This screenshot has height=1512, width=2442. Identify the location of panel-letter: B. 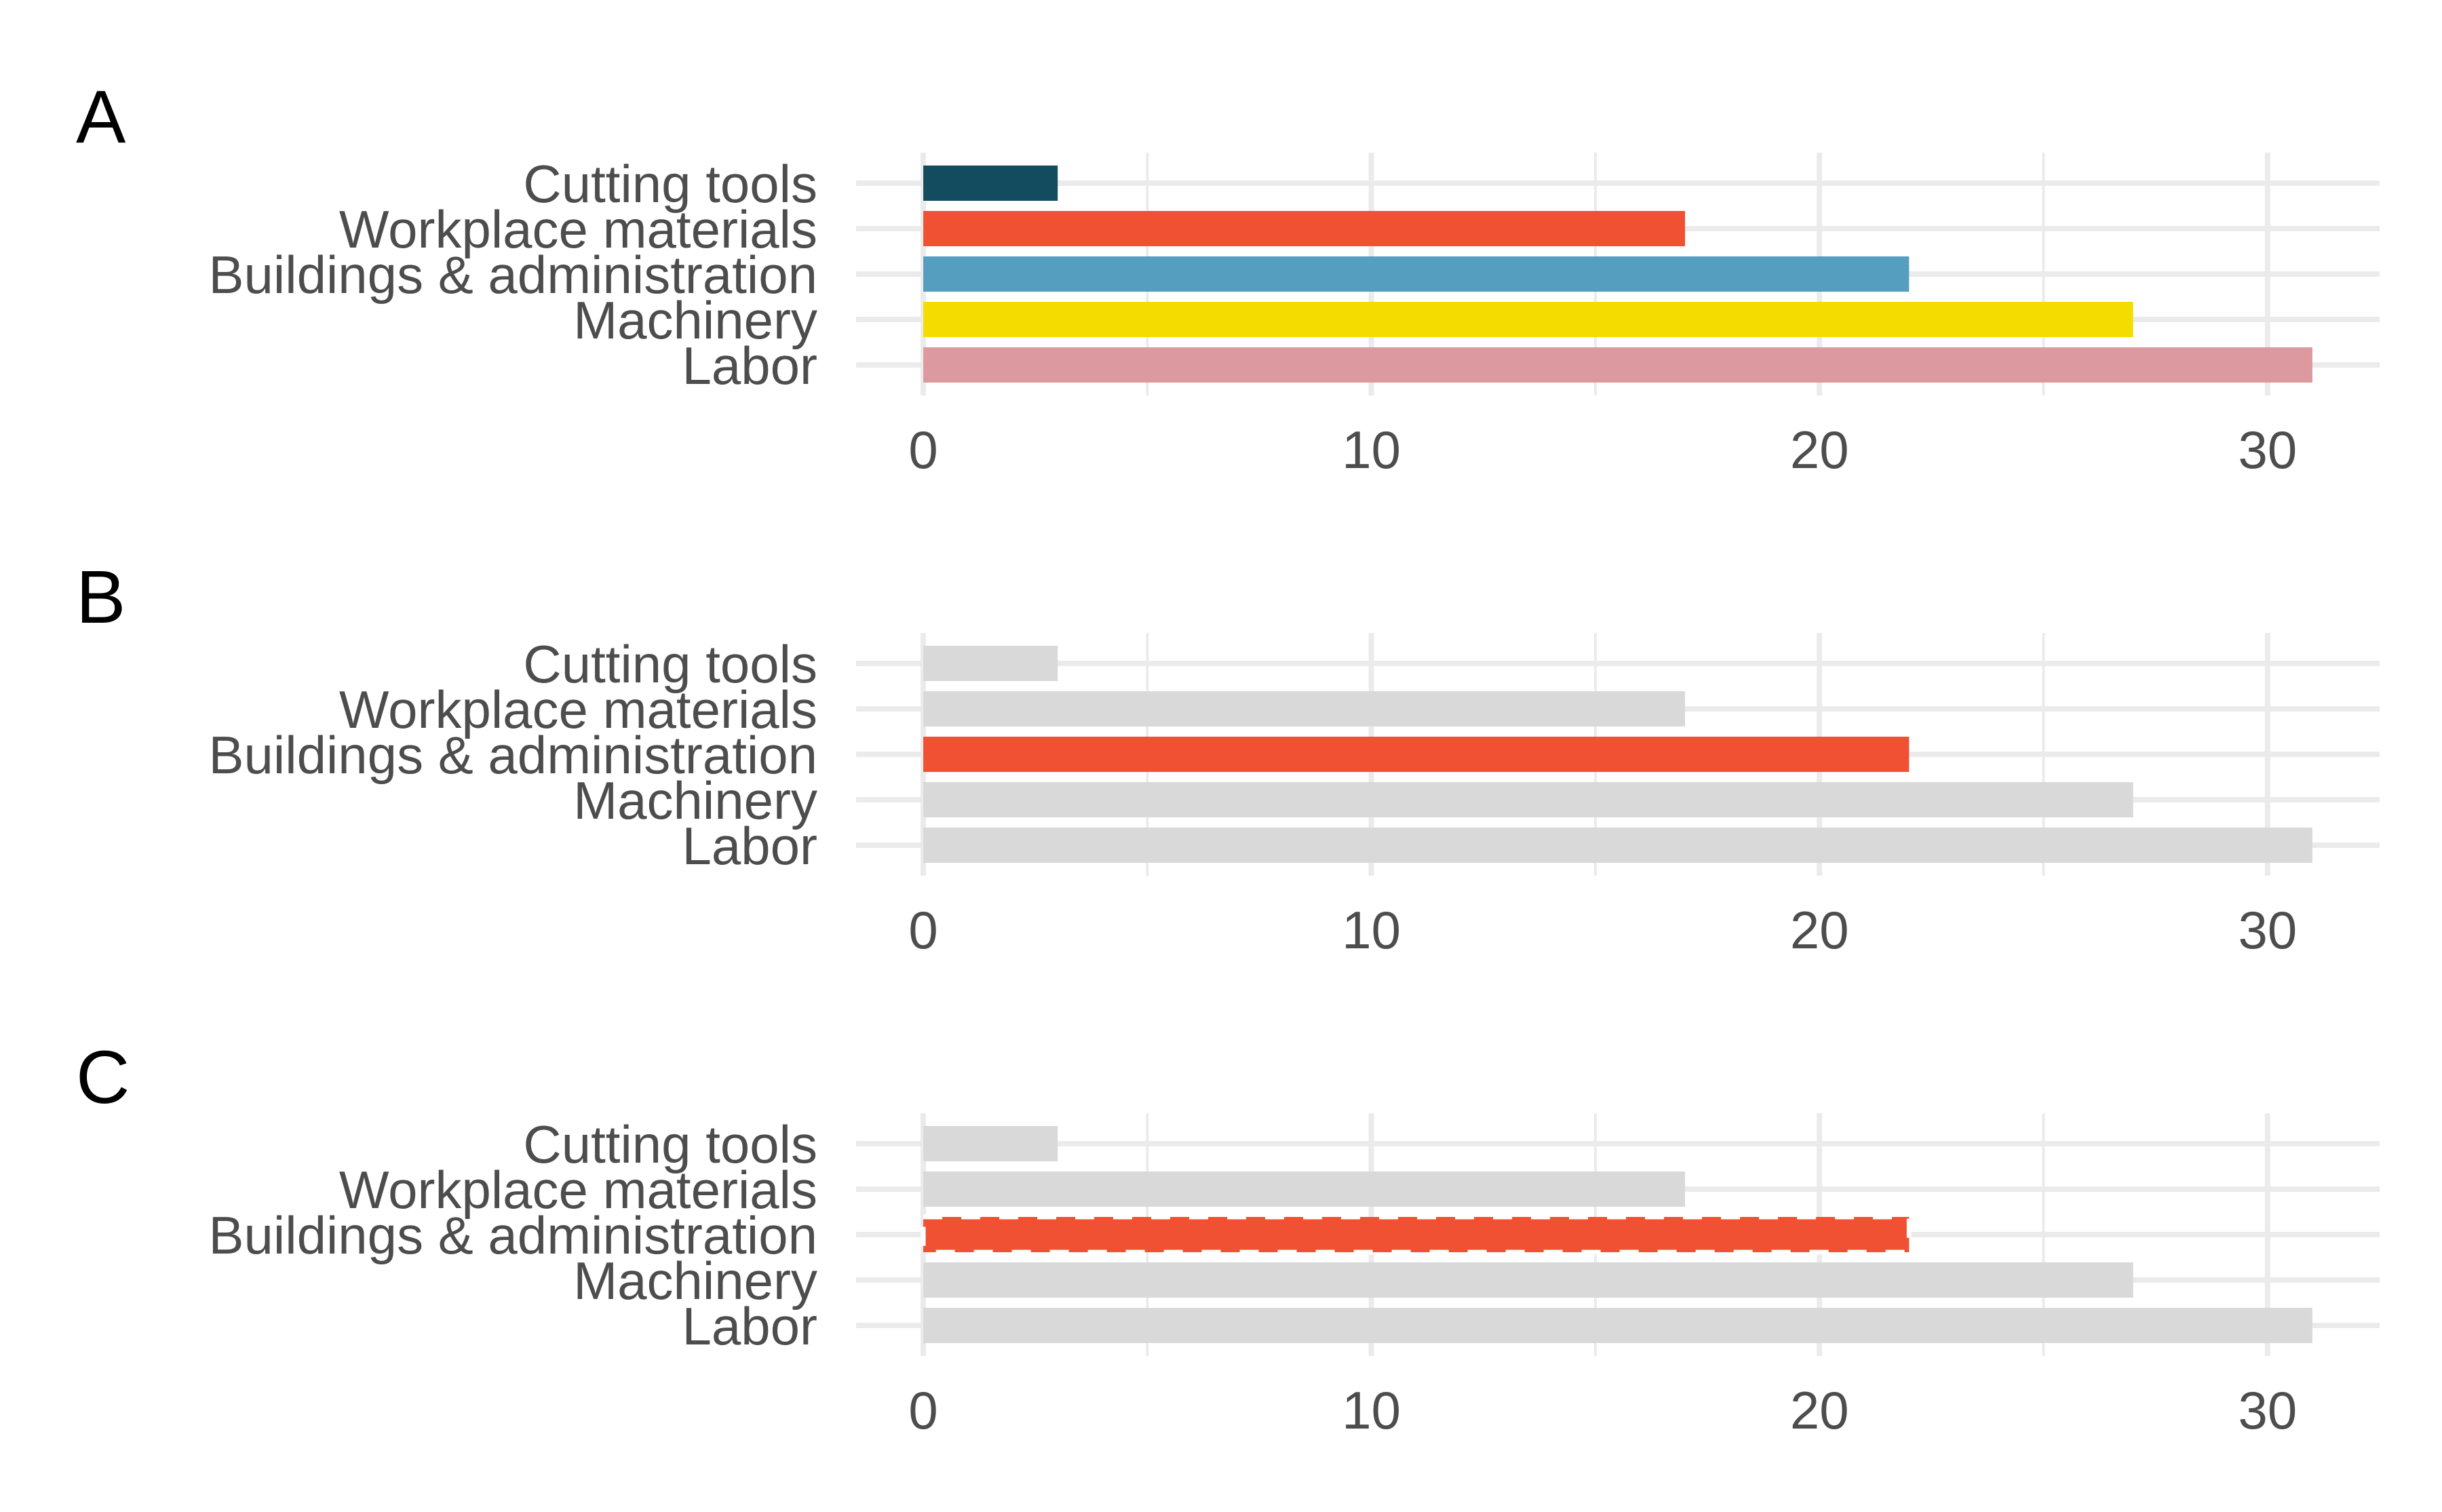
(100, 598).